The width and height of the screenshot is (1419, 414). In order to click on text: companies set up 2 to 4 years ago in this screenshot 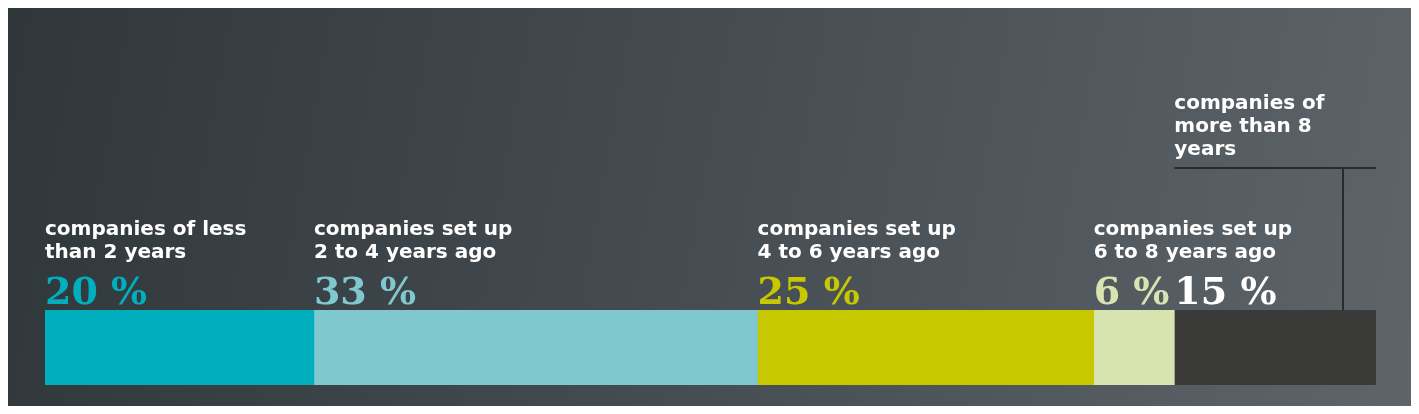, I will do `click(413, 240)`.